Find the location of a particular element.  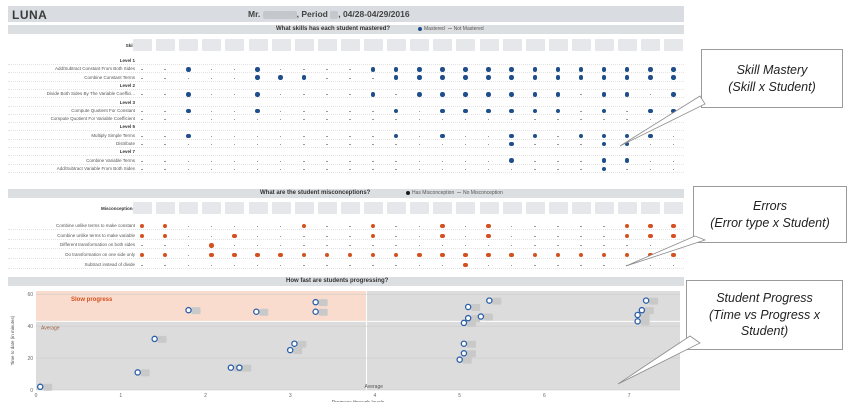

x-tick-label: 0 is located at coordinates (36, 396).